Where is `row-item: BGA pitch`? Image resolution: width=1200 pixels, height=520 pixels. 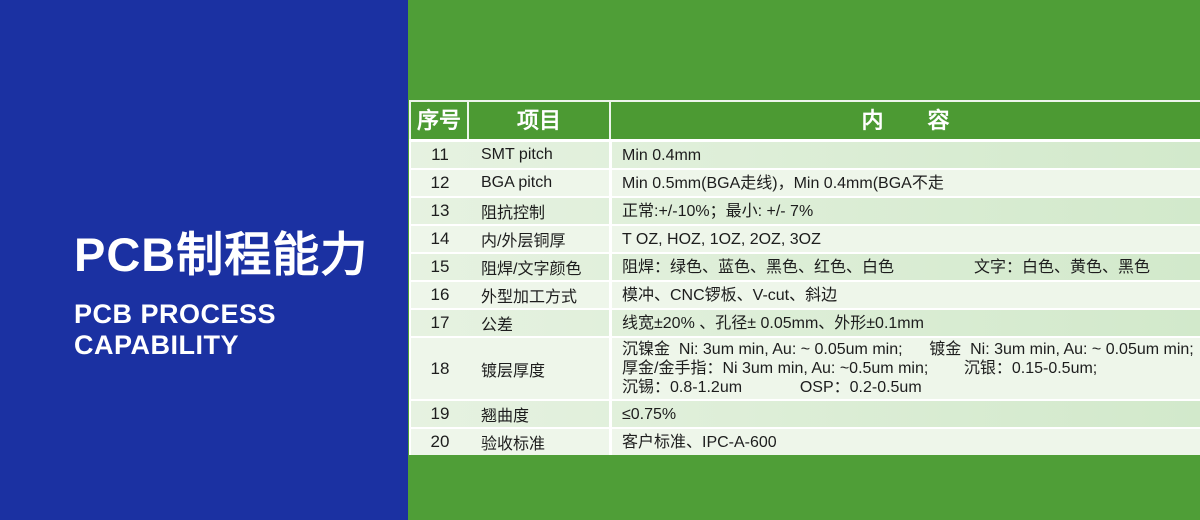
row-item: BGA pitch is located at coordinates (517, 182).